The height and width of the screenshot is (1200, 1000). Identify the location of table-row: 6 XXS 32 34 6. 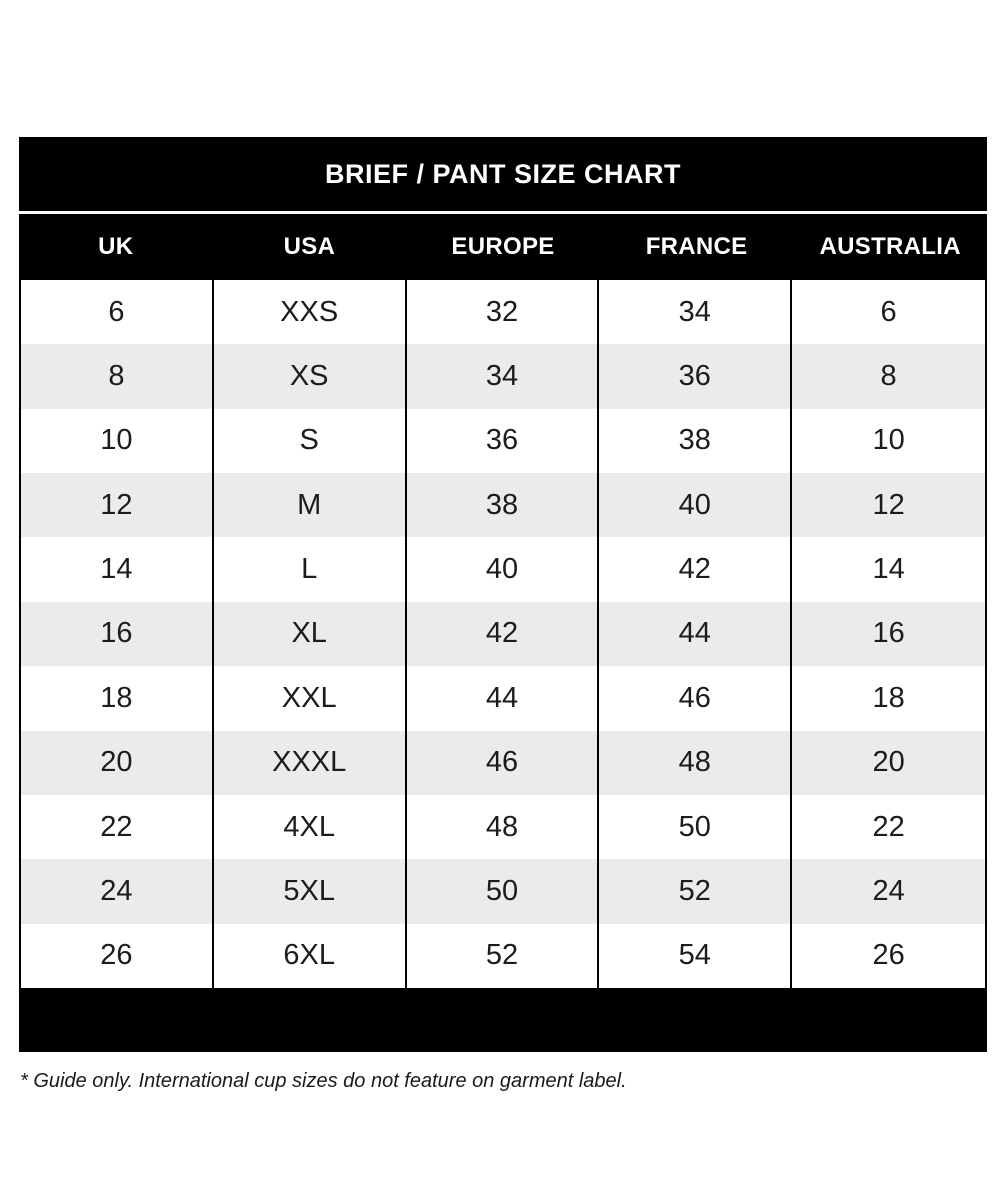
(503, 312).